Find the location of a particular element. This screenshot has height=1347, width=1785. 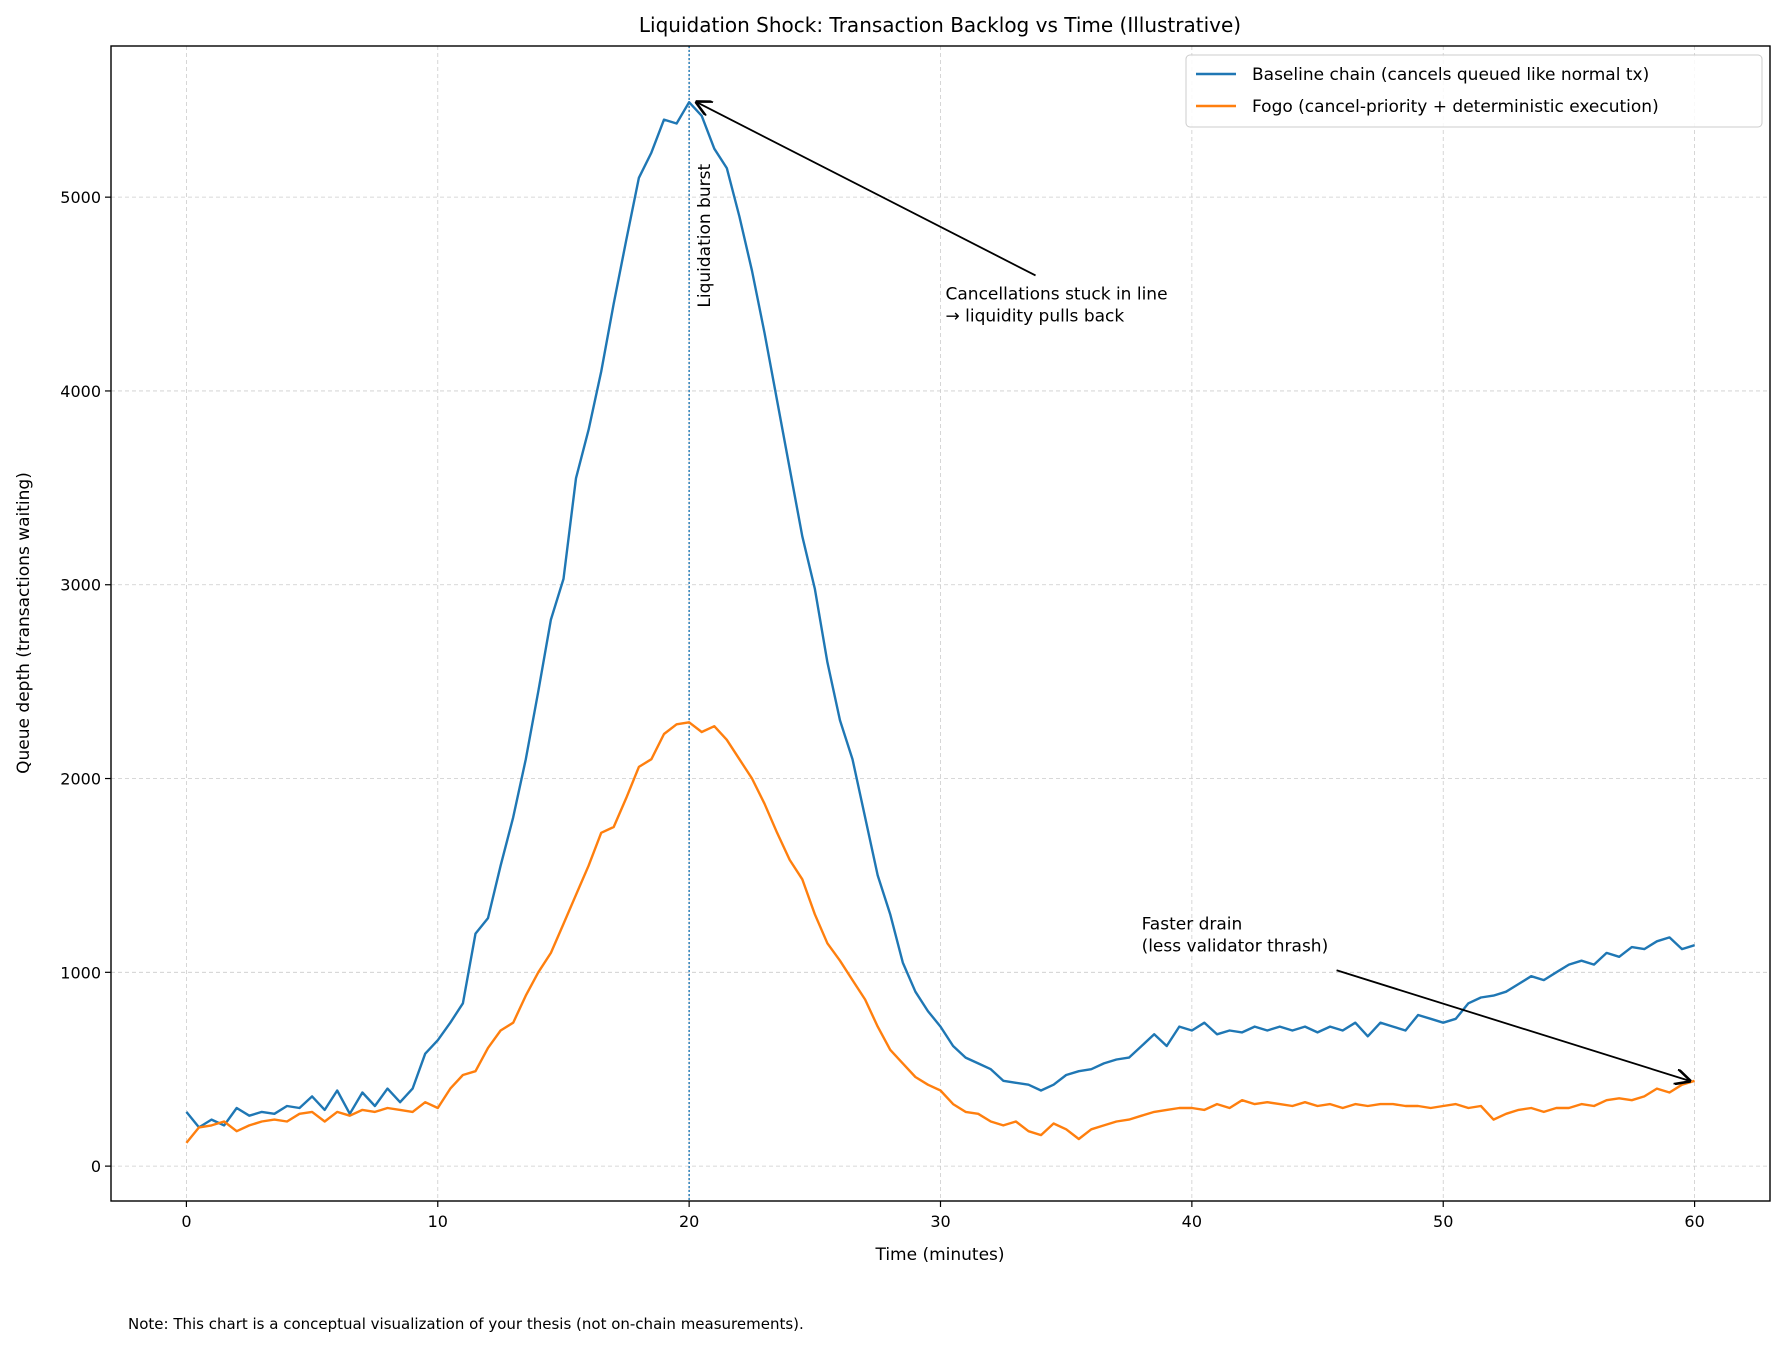

y-tick-label: 0 is located at coordinates (96, 1166).